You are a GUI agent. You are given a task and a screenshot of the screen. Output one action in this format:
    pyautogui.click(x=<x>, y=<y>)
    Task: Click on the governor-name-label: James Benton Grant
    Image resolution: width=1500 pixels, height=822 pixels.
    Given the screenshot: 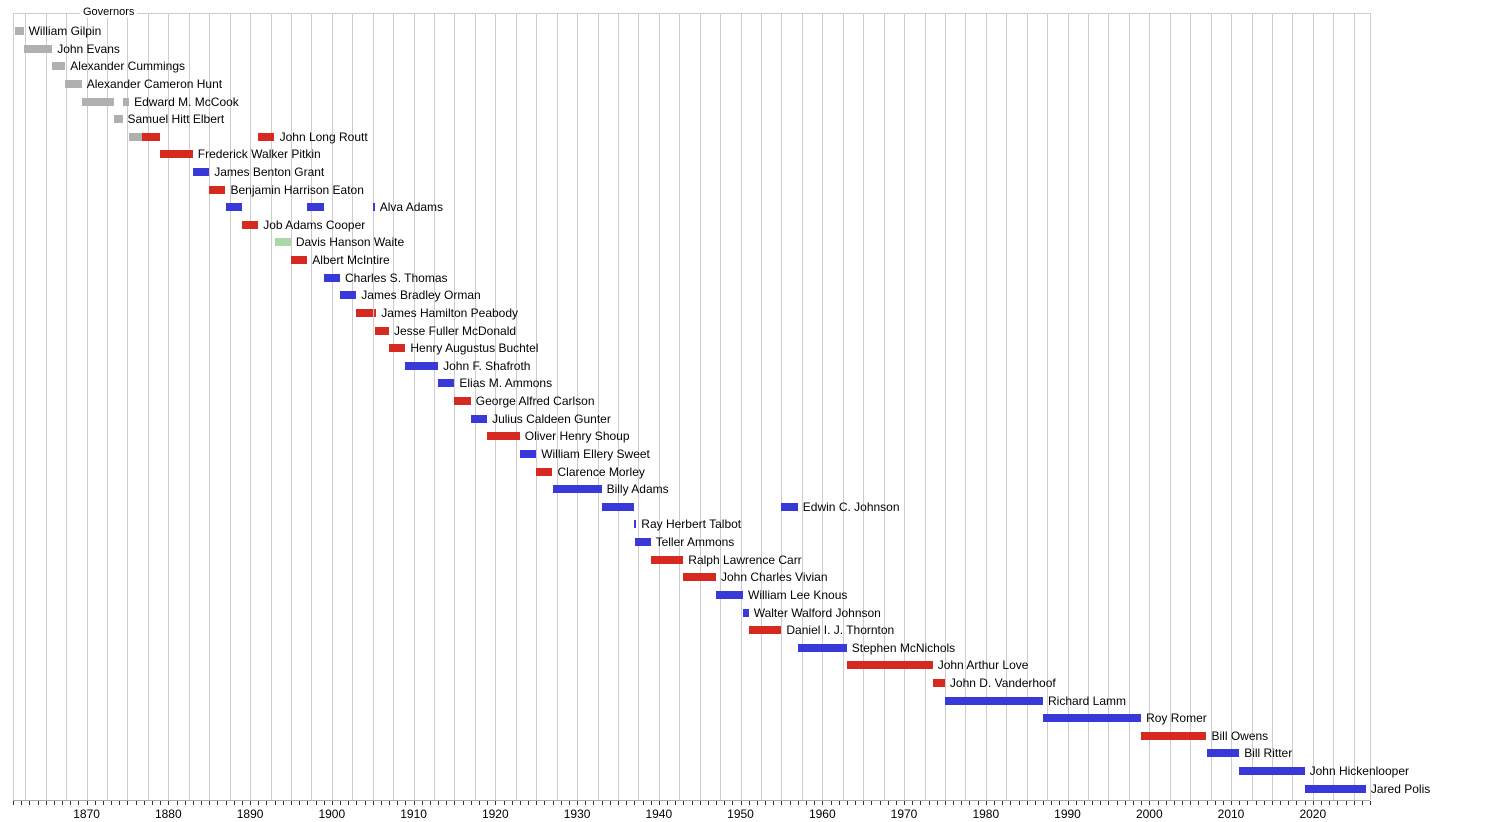 What is the action you would take?
    pyautogui.click(x=269, y=172)
    